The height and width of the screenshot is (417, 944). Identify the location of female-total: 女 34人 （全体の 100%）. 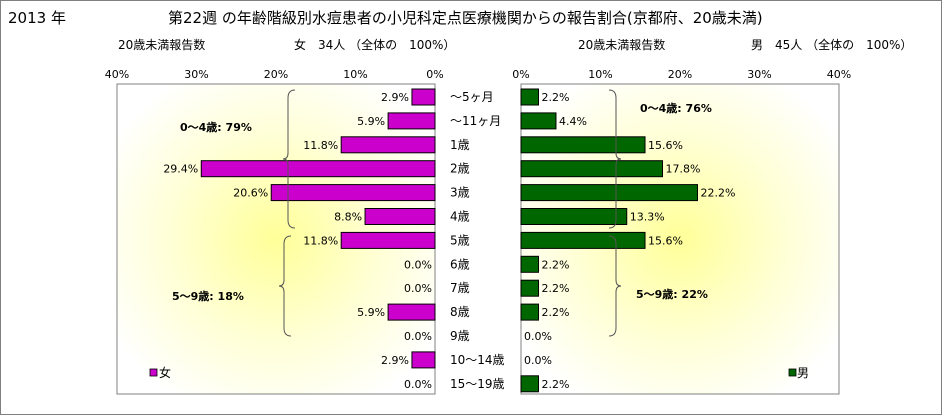
(375, 45).